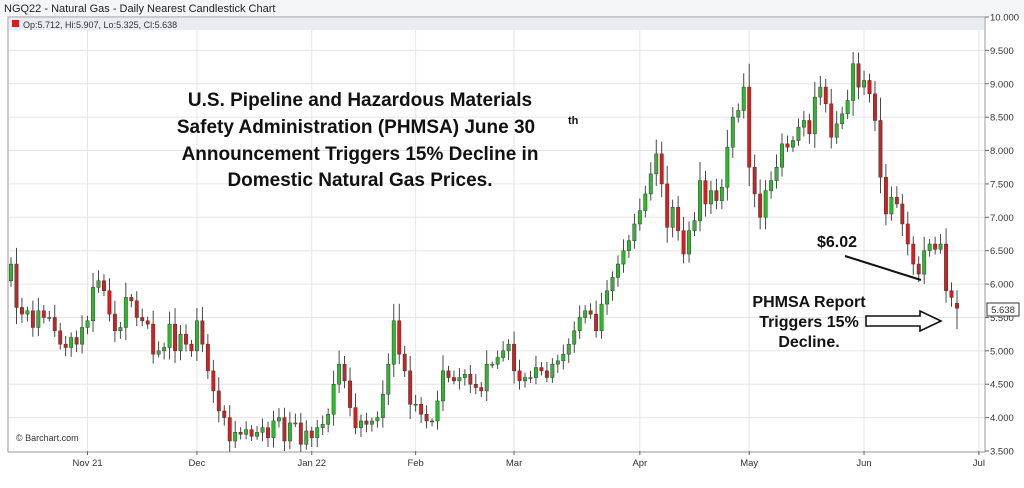  What do you see at coordinates (1002, 218) in the screenshot?
I see `y-tick-label: 7.000` at bounding box center [1002, 218].